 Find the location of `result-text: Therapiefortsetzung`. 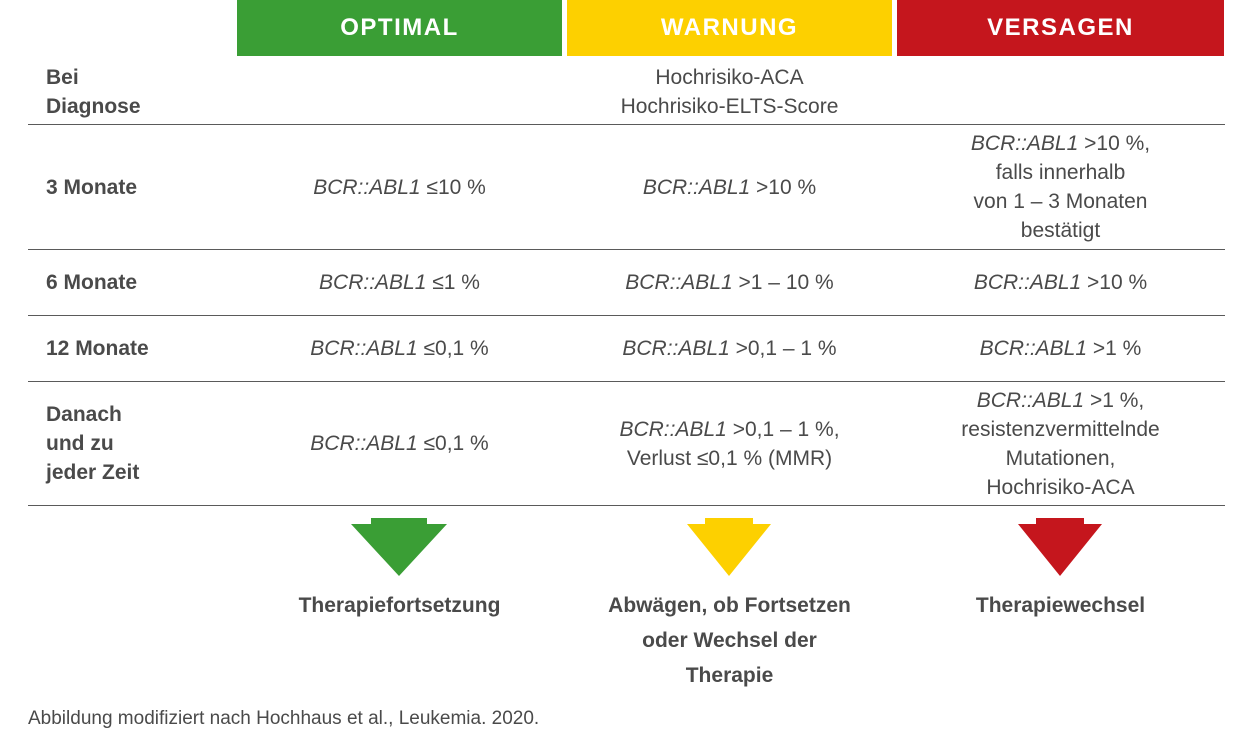

result-text: Therapiefortsetzung is located at coordinates (399, 605).